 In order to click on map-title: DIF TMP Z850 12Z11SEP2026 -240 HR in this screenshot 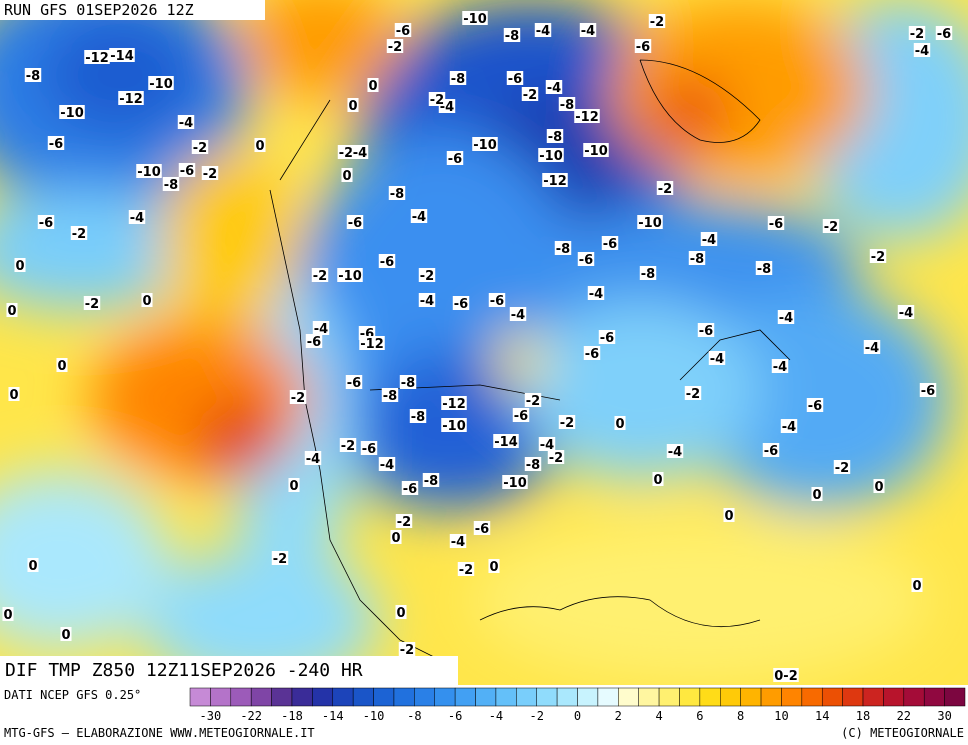, I will do `click(184, 670)`.